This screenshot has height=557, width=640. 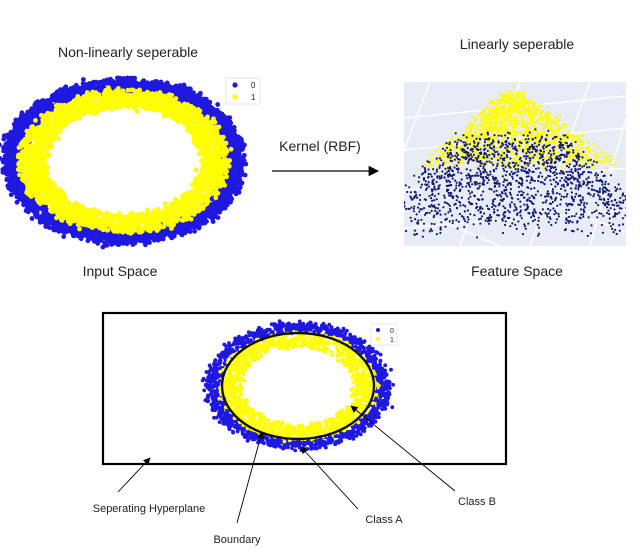 What do you see at coordinates (403, 448) in the screenshot?
I see `arrow-class-b` at bounding box center [403, 448].